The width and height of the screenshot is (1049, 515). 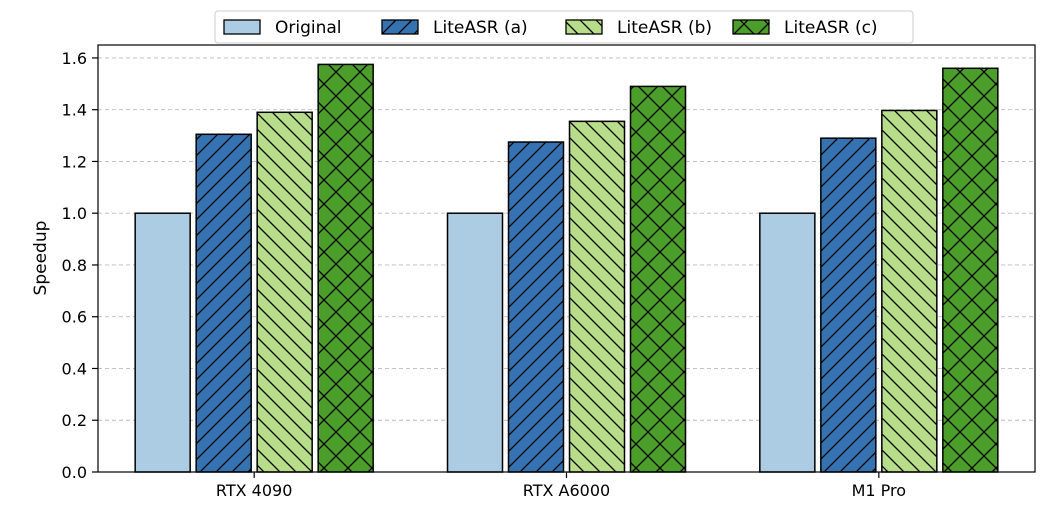 I want to click on y-axis-label: Speedup, so click(x=41, y=258).